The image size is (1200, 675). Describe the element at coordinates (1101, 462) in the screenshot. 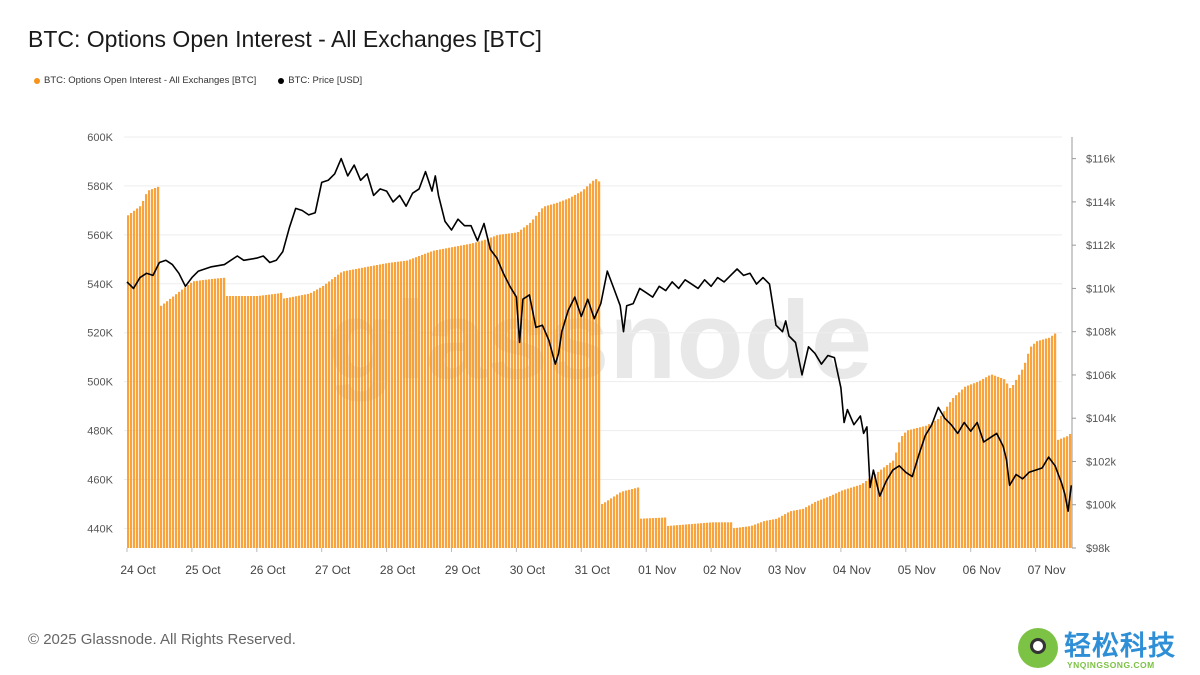

I see `right-axis-tick-label: $102k` at that location.